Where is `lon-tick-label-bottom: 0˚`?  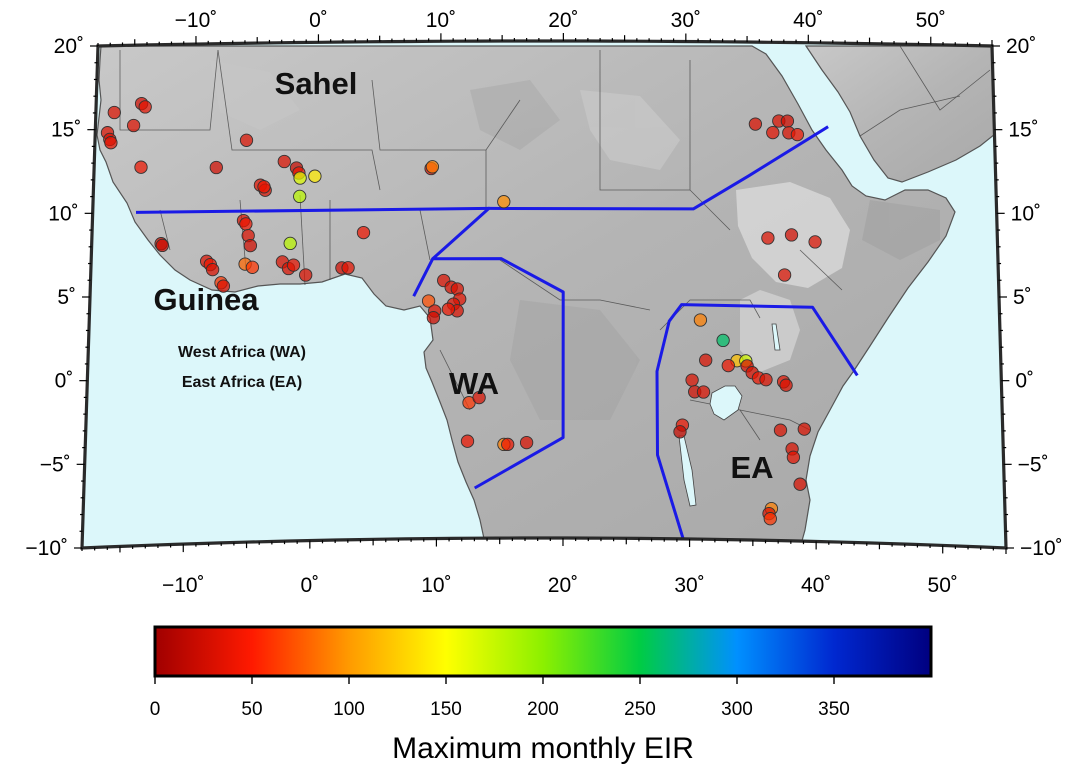 lon-tick-label-bottom: 0˚ is located at coordinates (309, 585).